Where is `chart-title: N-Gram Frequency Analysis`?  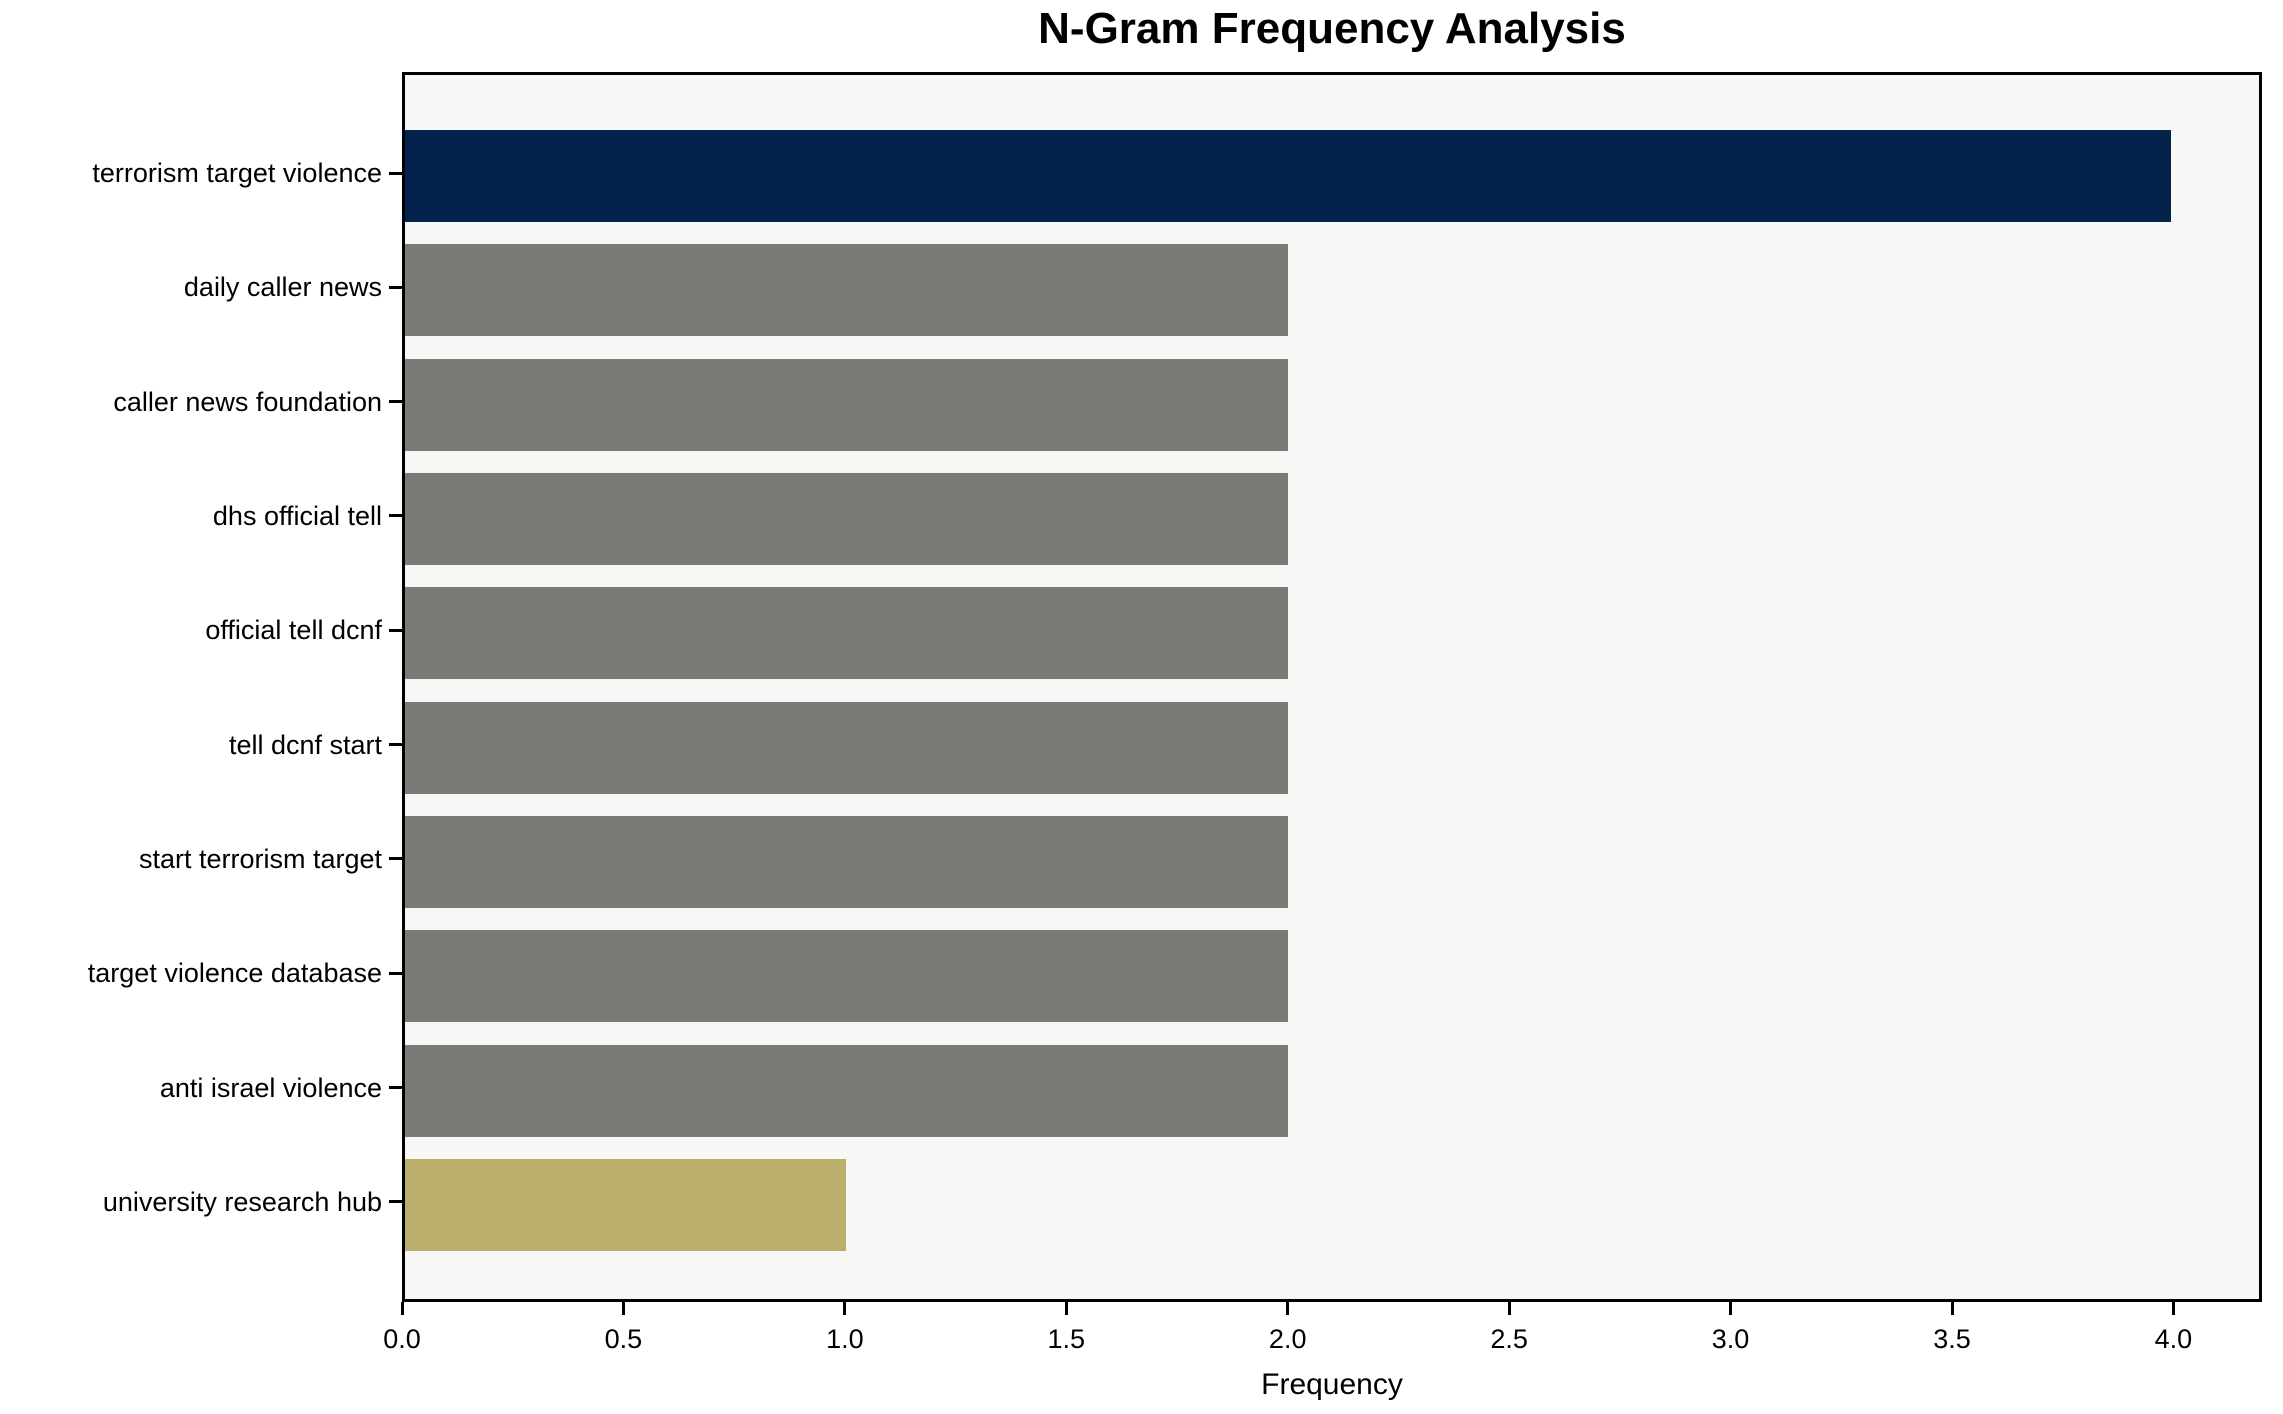 chart-title: N-Gram Frequency Analysis is located at coordinates (1332, 28).